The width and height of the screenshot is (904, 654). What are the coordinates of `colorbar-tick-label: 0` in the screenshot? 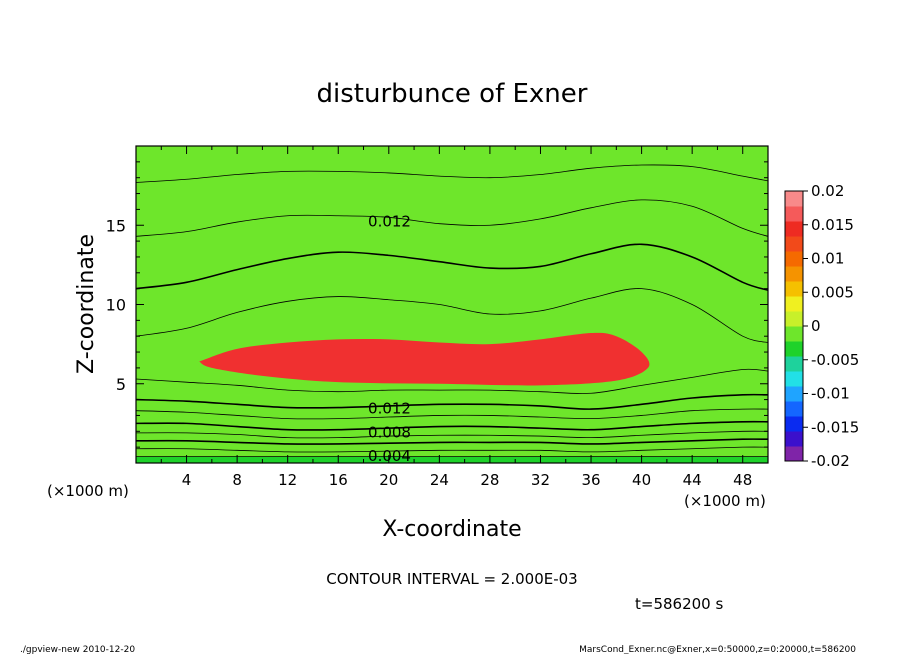 It's located at (816, 326).